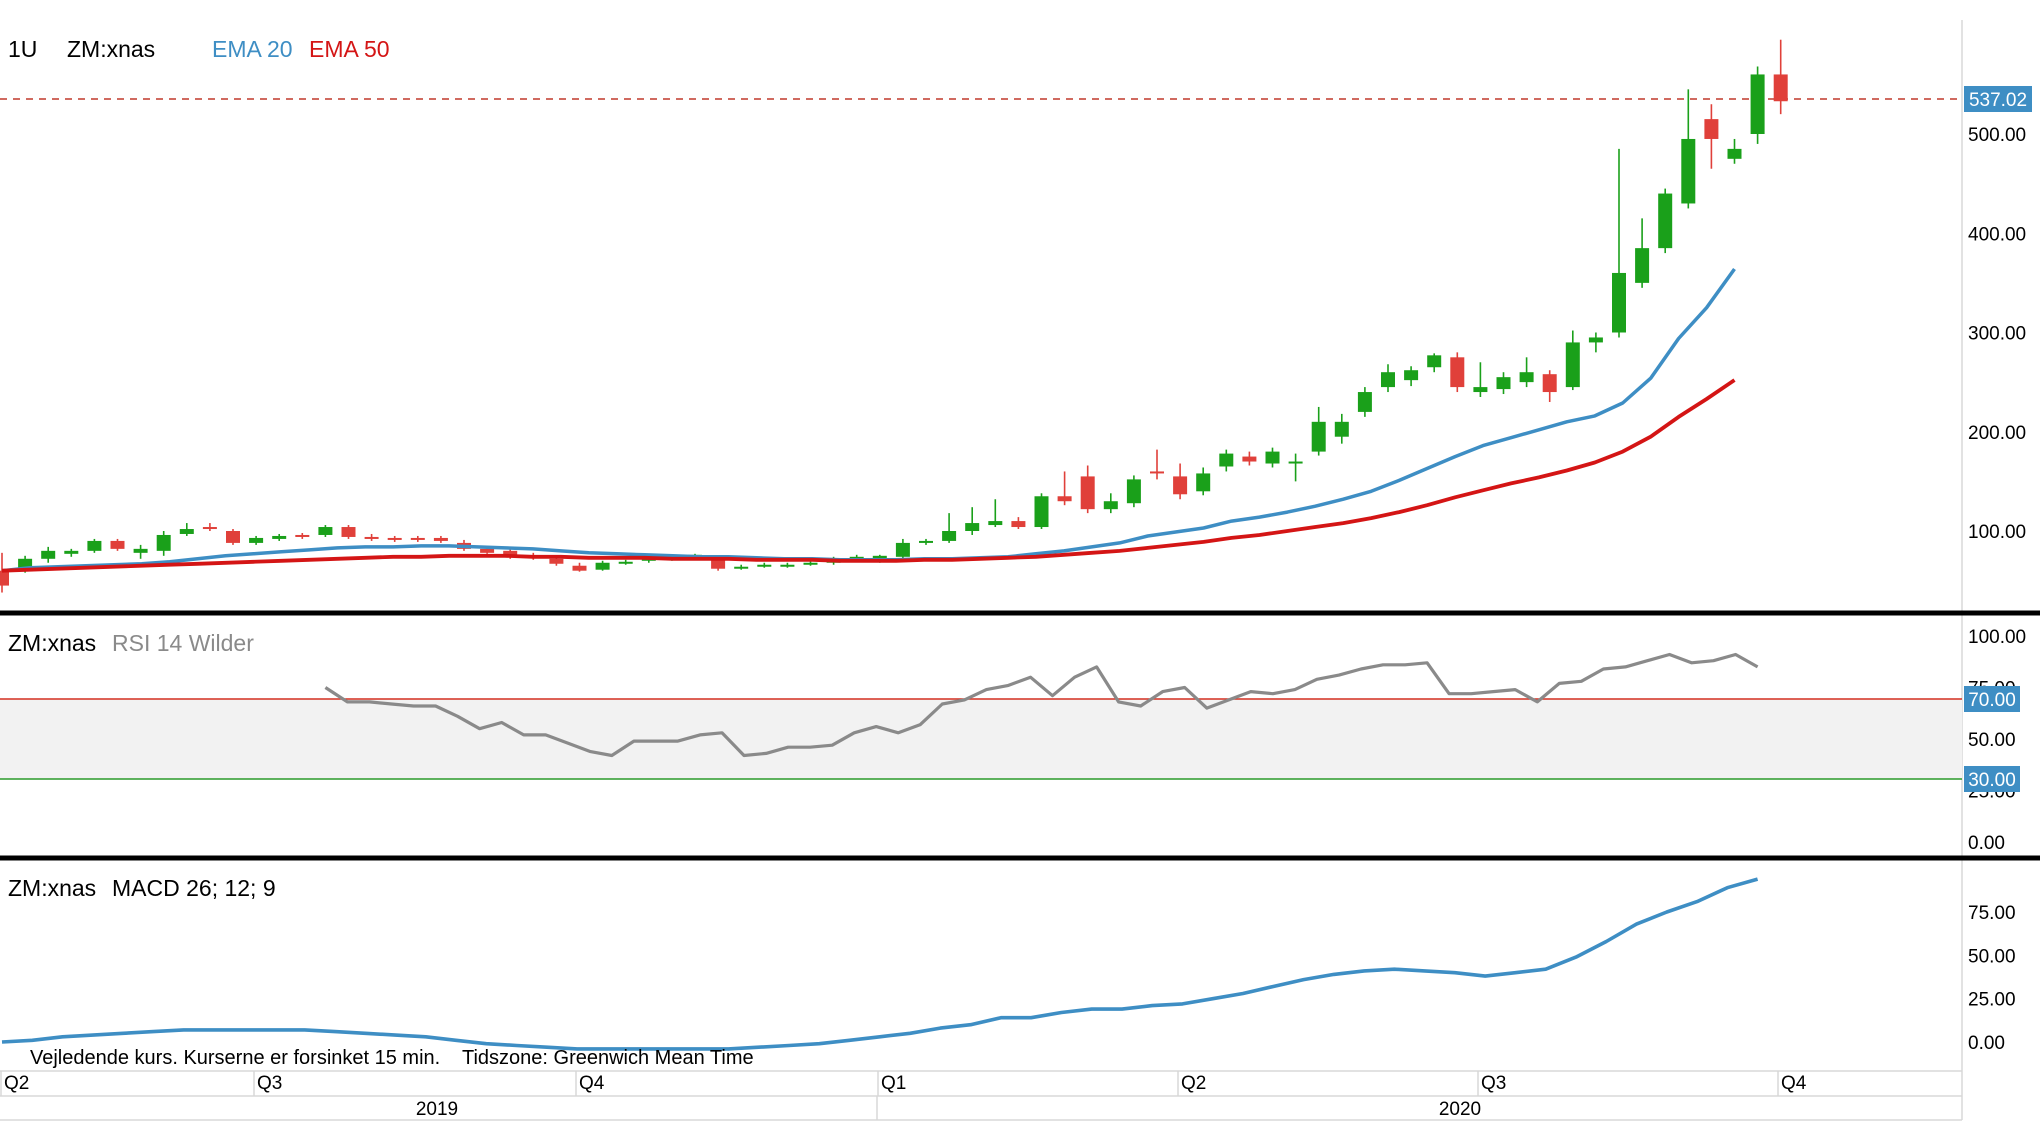  Describe the element at coordinates (981, 1095) in the screenshot. I see `time-axis: Q2 Q3 Q4 Q1 Q2 Q3 Q4 2019 2020` at that location.